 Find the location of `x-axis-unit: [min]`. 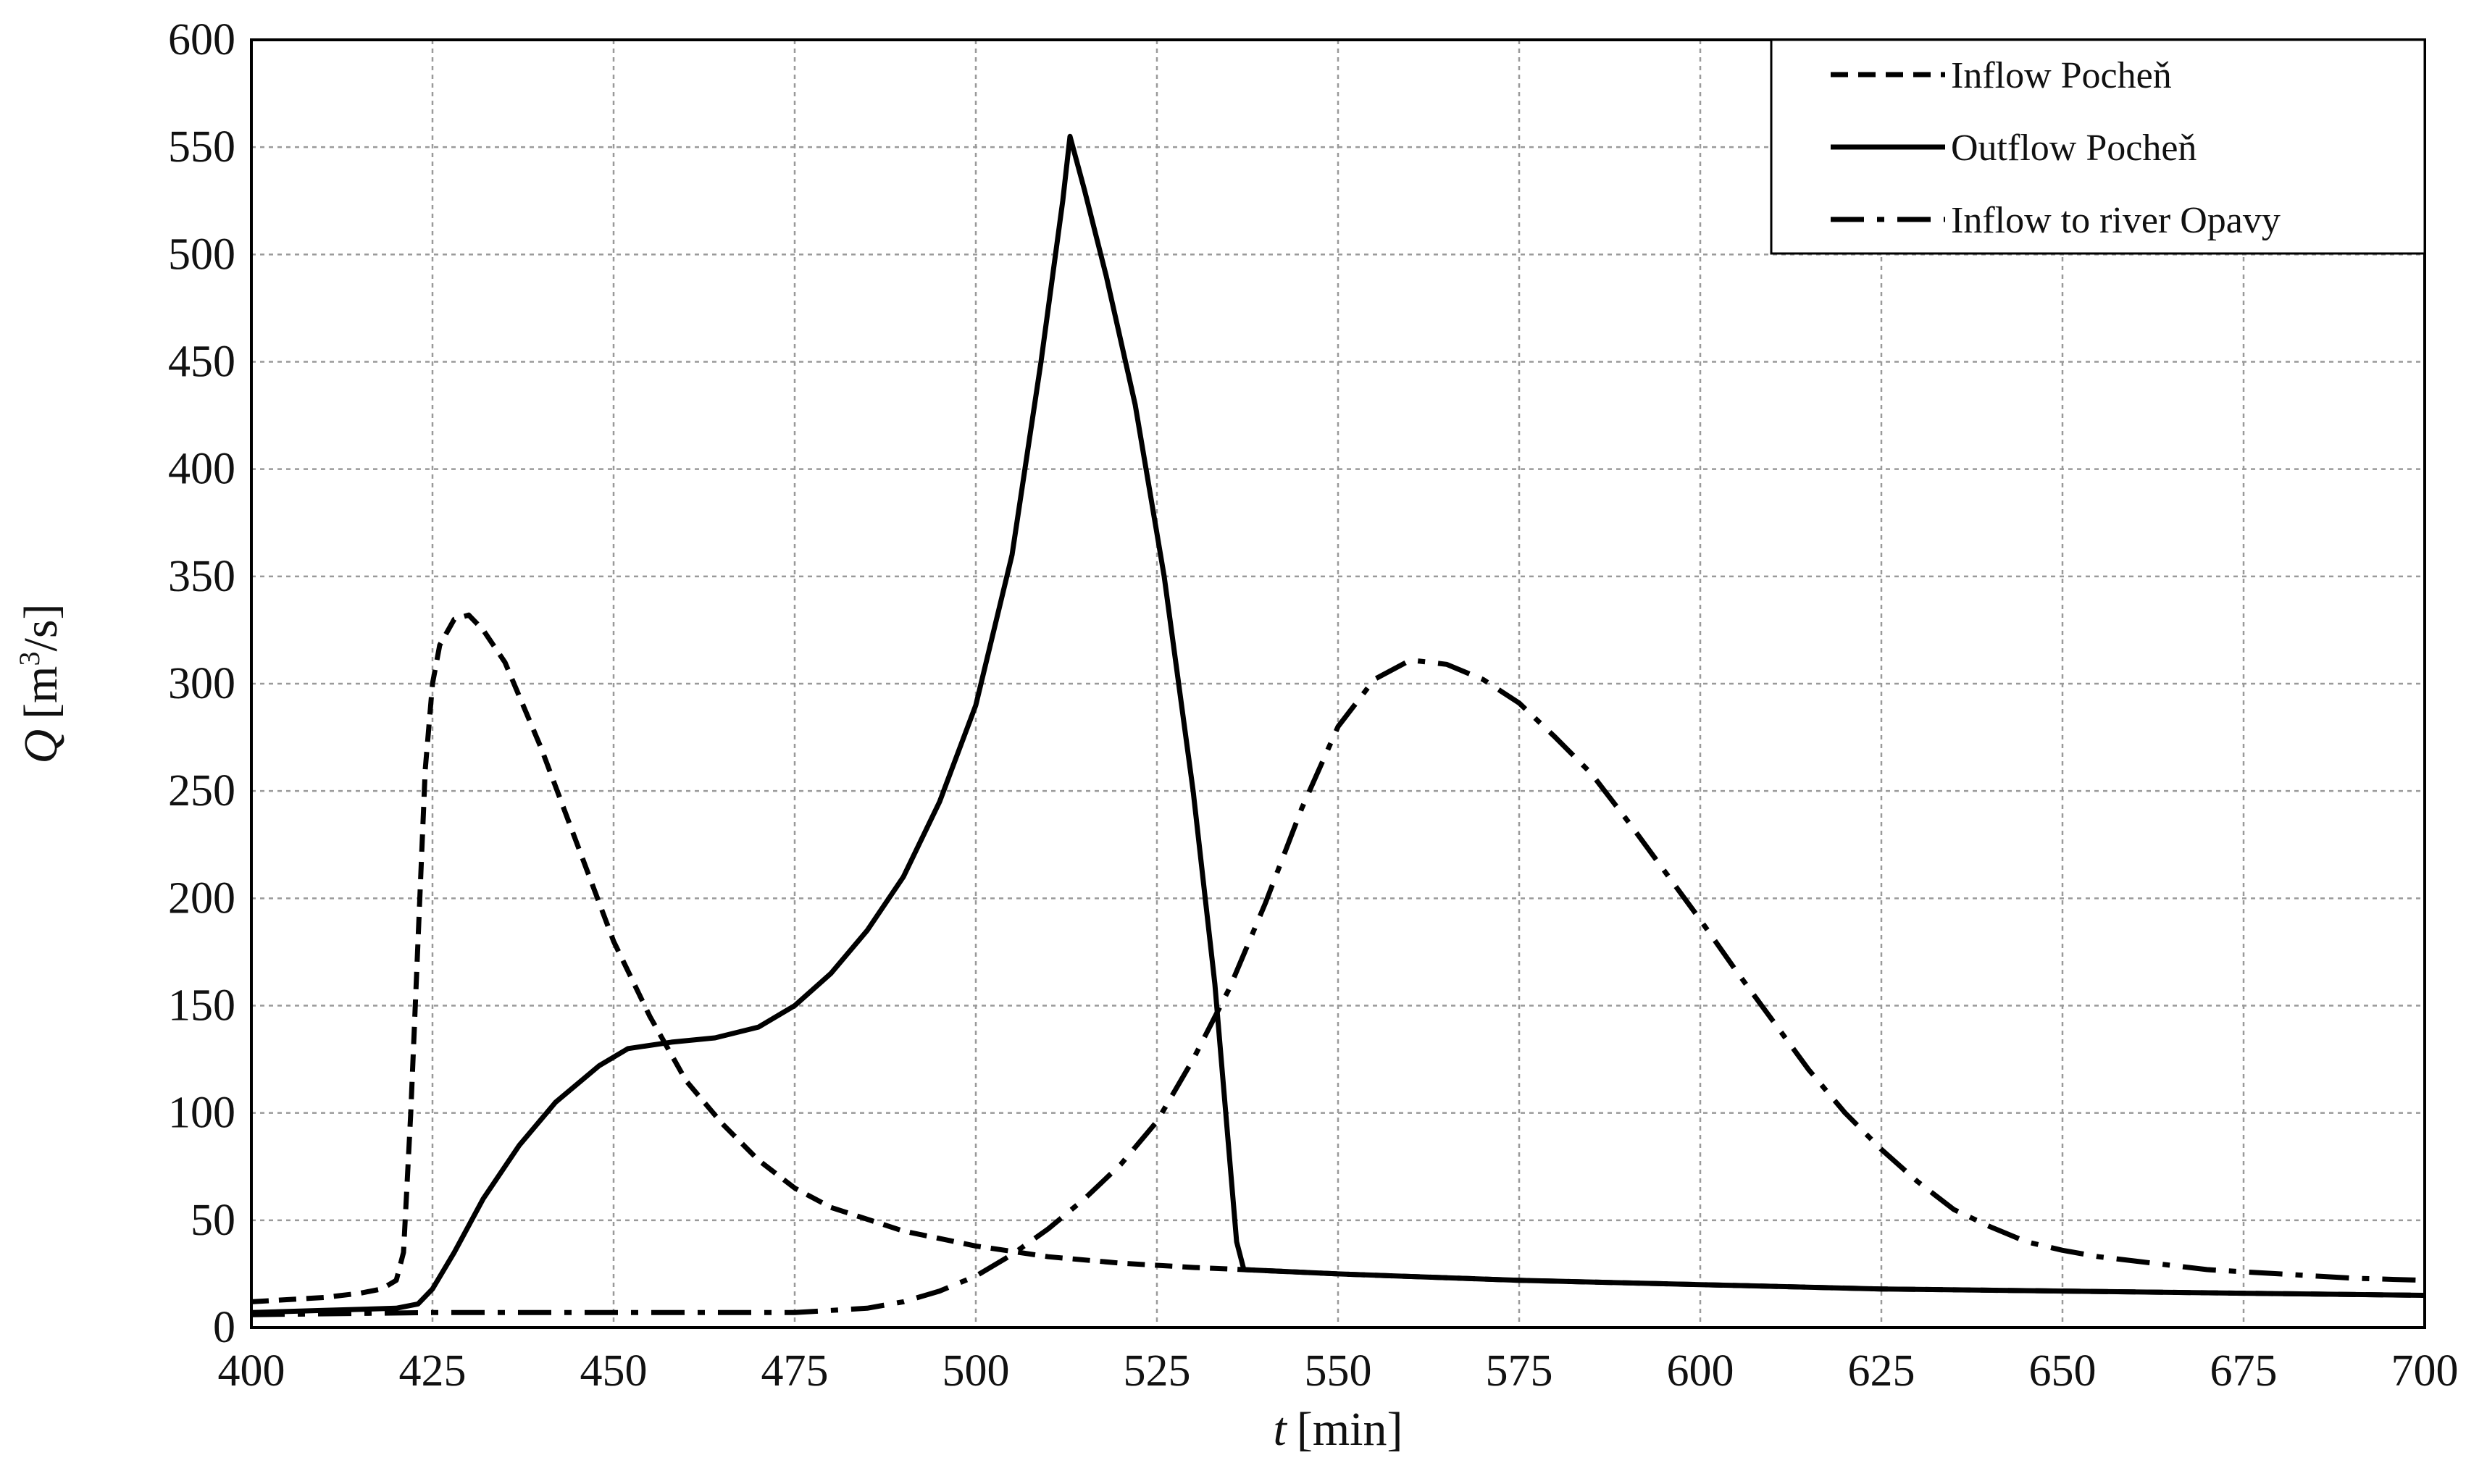

x-axis-unit: [min] is located at coordinates (1350, 1429).